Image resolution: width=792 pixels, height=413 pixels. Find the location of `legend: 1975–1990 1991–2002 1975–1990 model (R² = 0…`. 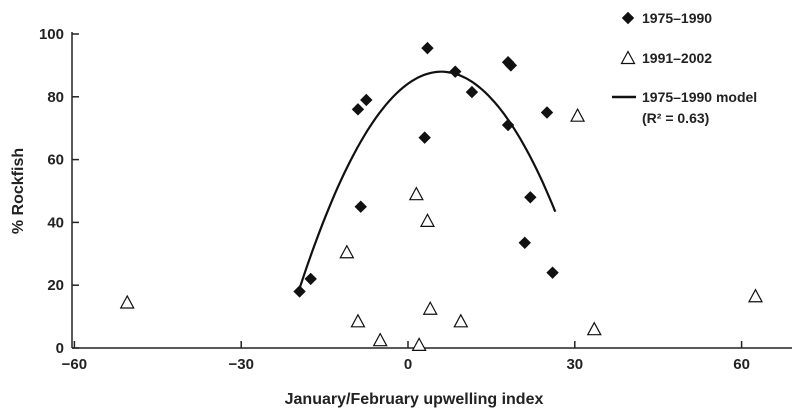

legend: 1975–1990 1991–2002 1975–1990 model (R² = 0… is located at coordinates (684, 68).